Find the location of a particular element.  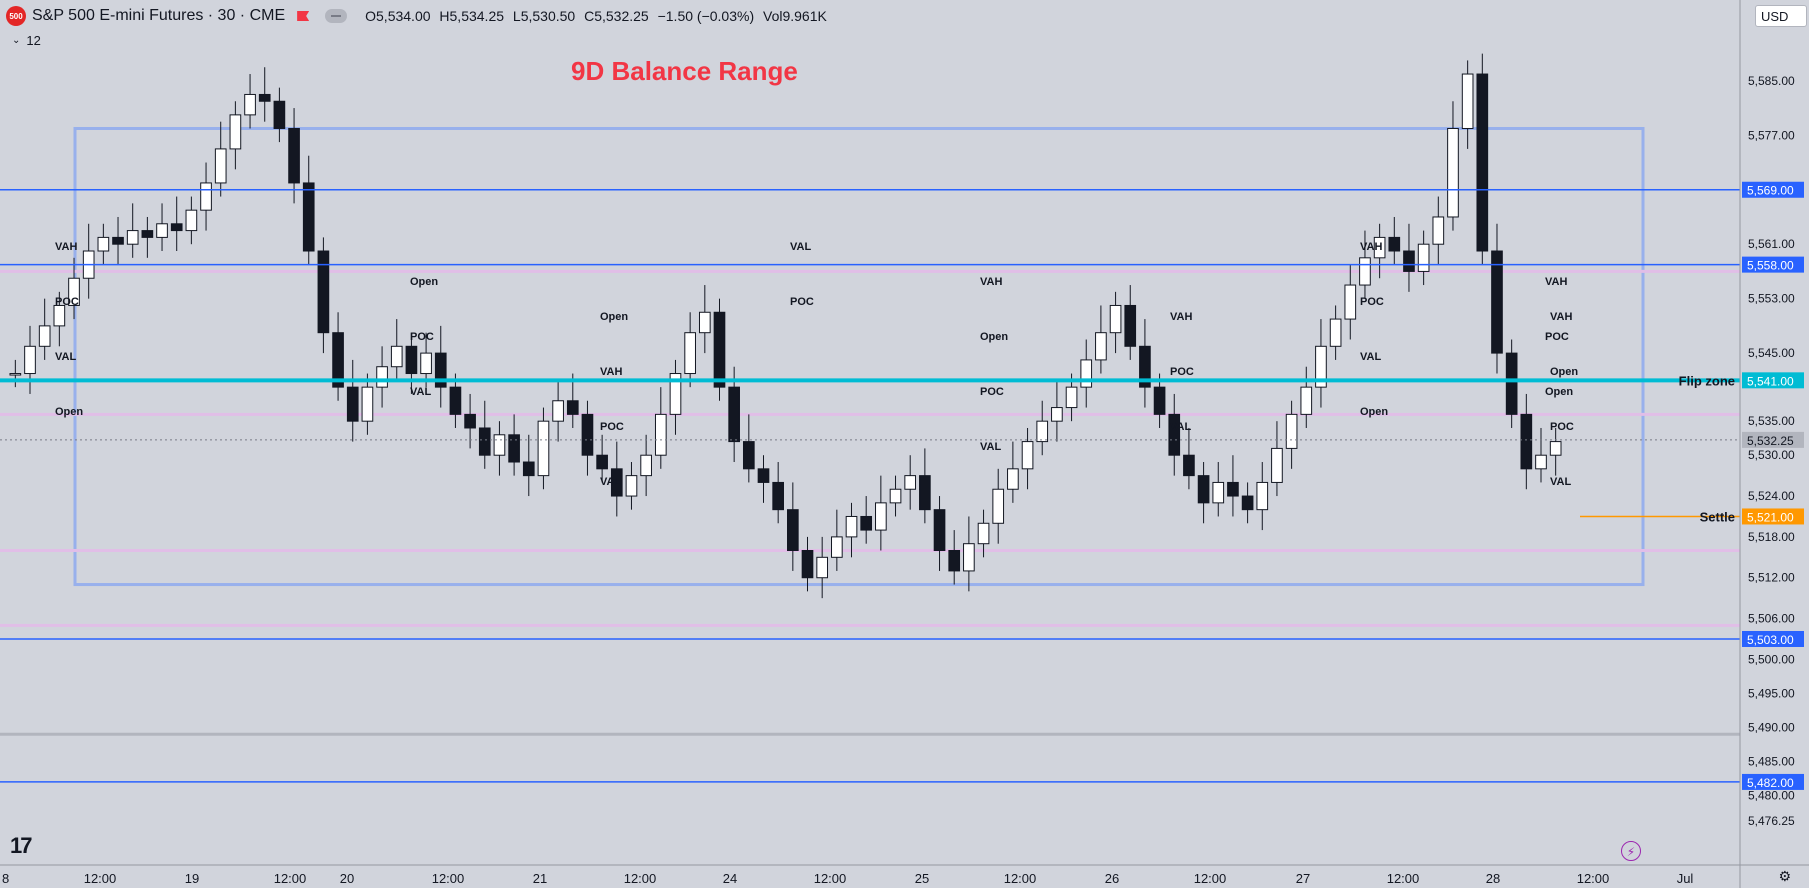

low-value: L5,530.50 is located at coordinates (544, 16).